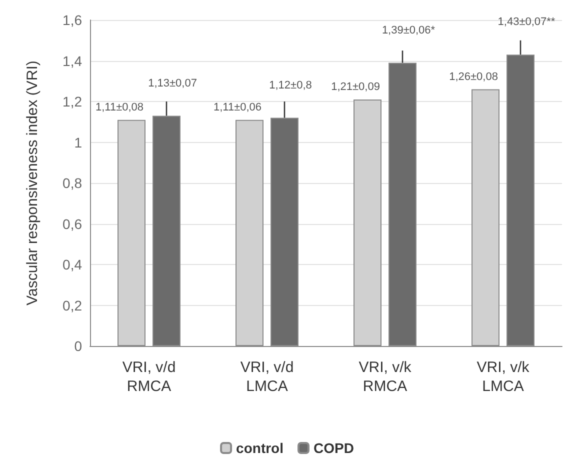 The image size is (574, 468). Describe the element at coordinates (72, 102) in the screenshot. I see `y-tick-label: 1,2` at that location.